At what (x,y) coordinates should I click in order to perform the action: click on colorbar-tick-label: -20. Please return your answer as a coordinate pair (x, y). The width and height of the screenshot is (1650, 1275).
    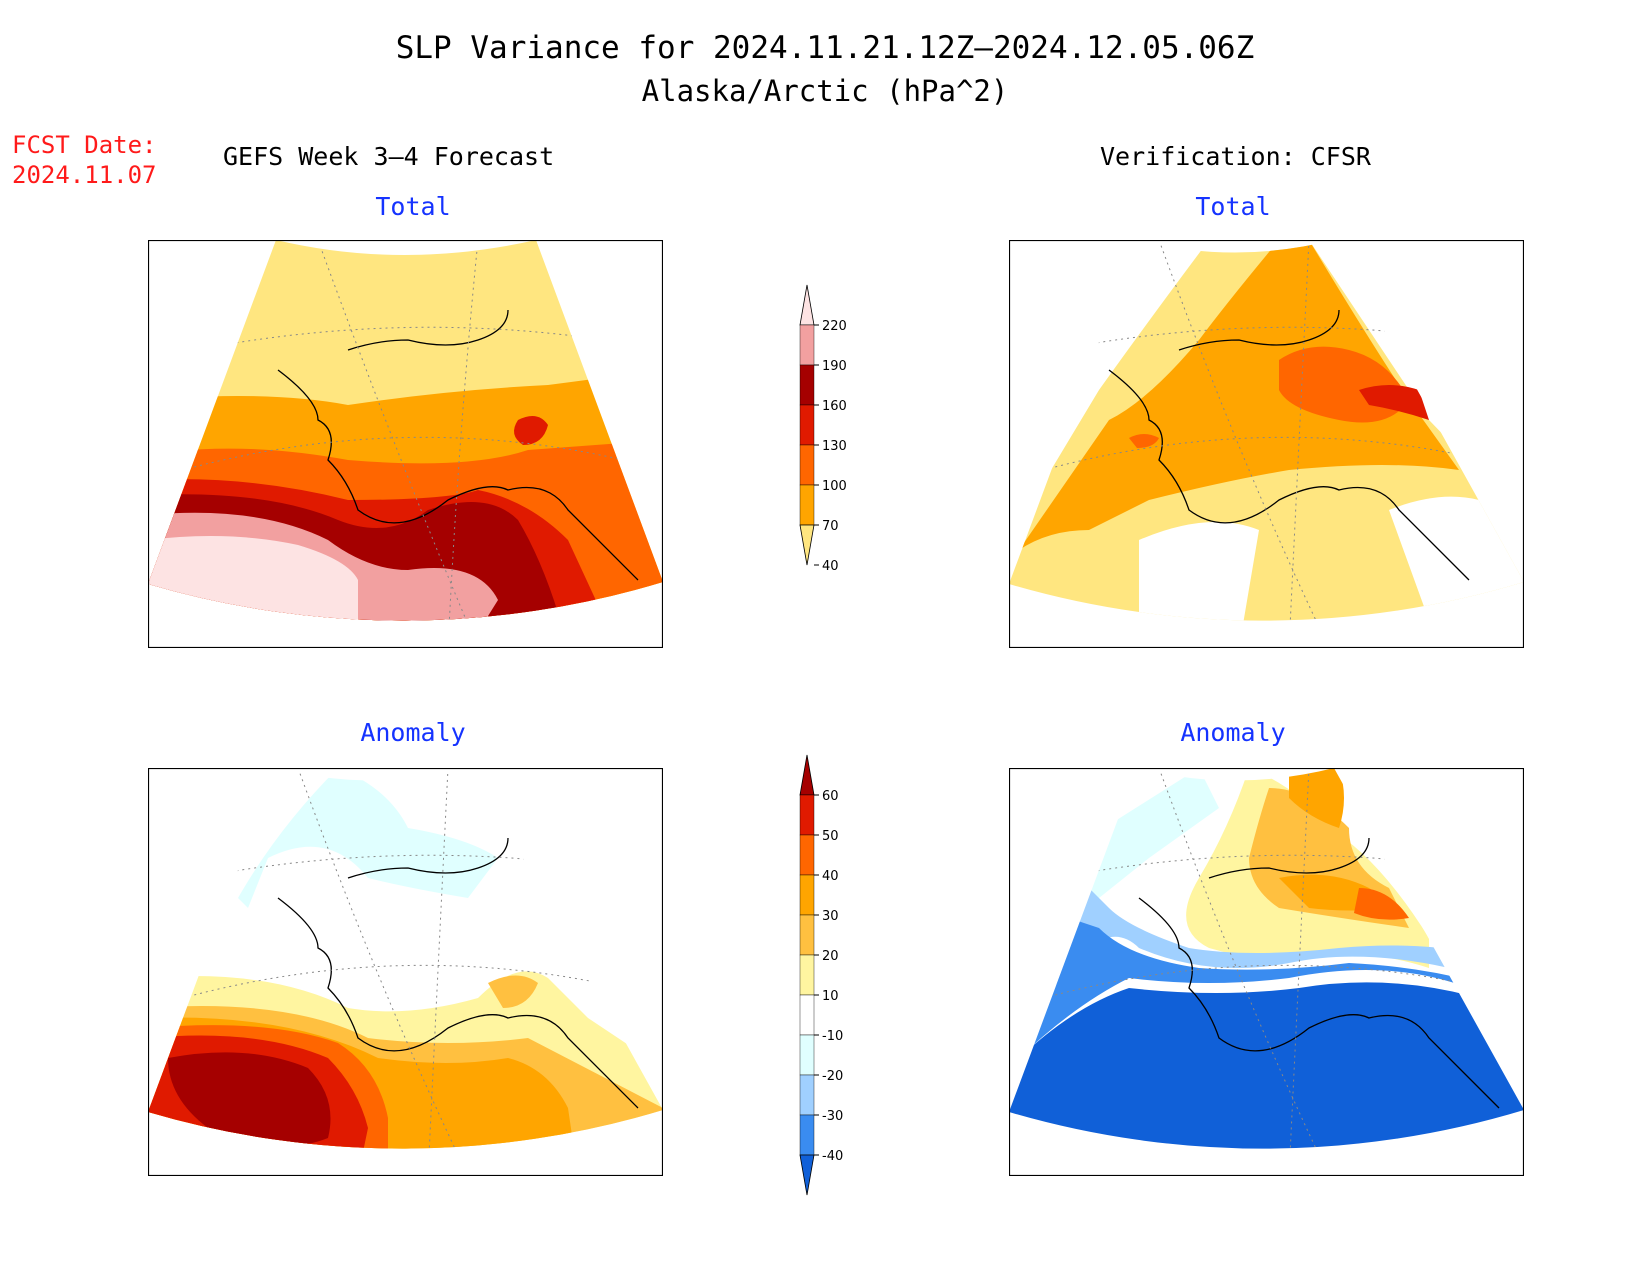
    Looking at the image, I should click on (832, 1076).